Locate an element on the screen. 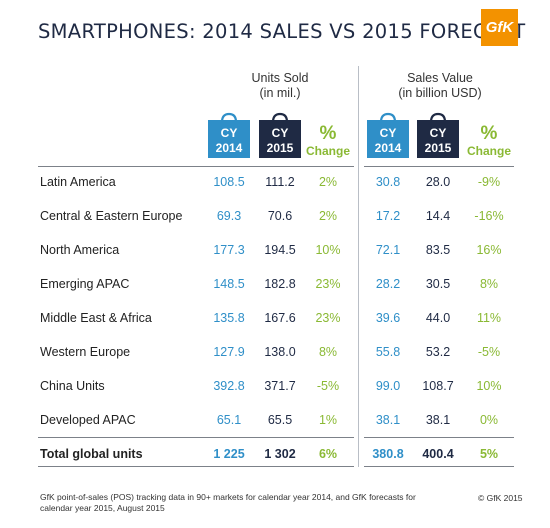 The width and height of the screenshot is (550, 528). table-row: Latin America 108.5 111.2 2% 30.8 28.0 -9% is located at coordinates (275, 183).